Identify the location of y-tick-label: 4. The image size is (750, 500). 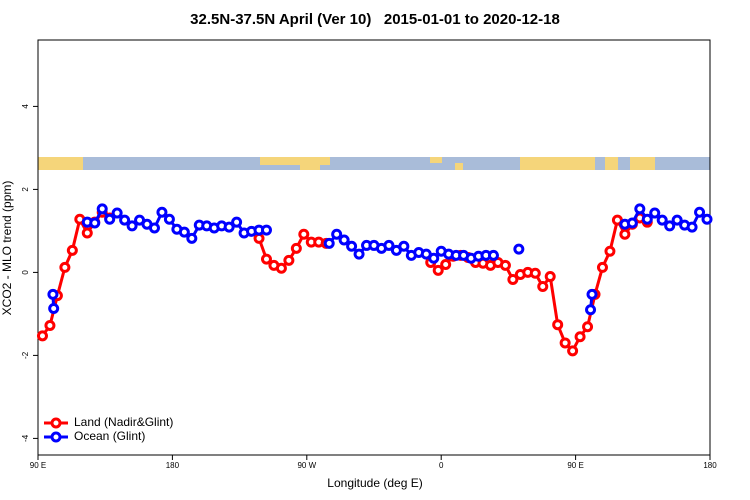
(25, 106).